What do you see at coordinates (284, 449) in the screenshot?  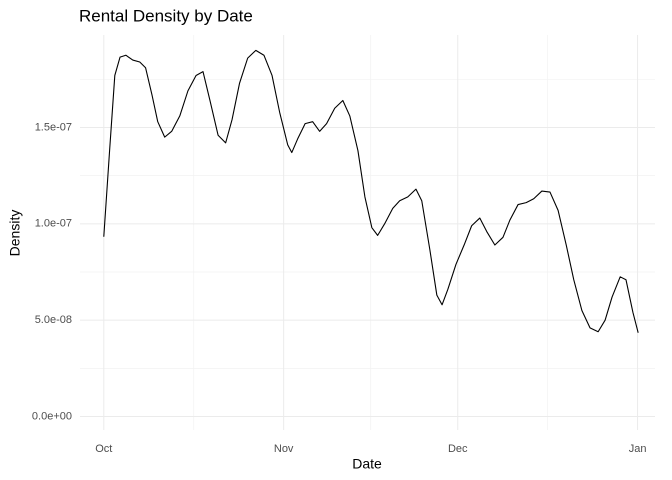 I see `x-tick-label: Nov` at bounding box center [284, 449].